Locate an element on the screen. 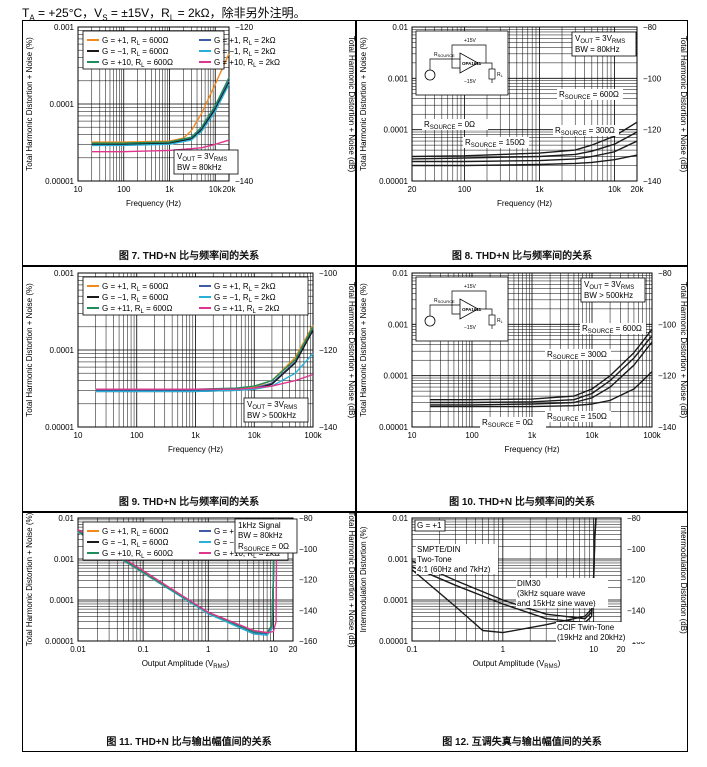 This screenshot has width=707, height=767. inset-label: RSOURCE is located at coordinates (444, 55).